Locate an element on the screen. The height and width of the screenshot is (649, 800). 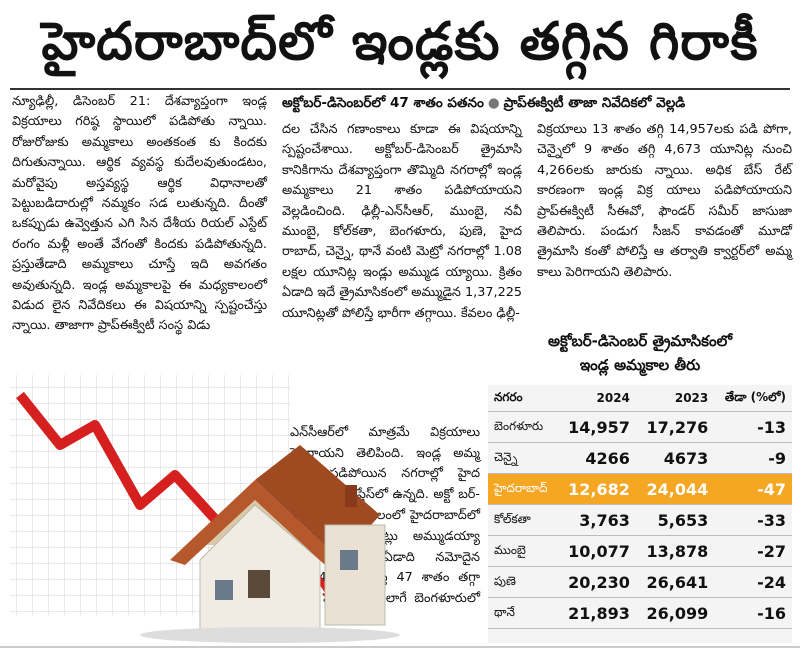
table-cell-y2024: 20,230 is located at coordinates (596, 582).